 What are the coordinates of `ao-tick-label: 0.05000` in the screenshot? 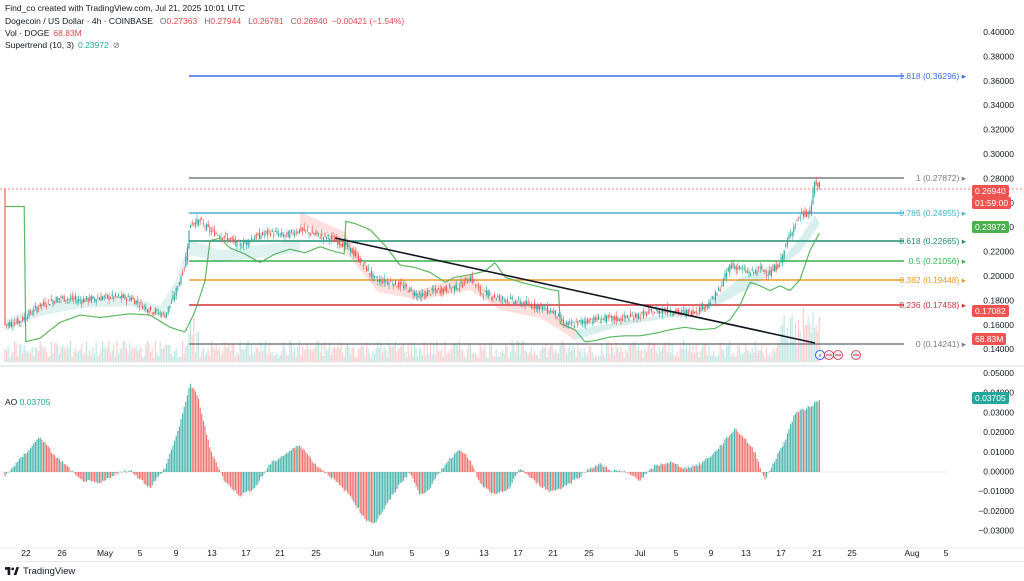 It's located at (998, 373).